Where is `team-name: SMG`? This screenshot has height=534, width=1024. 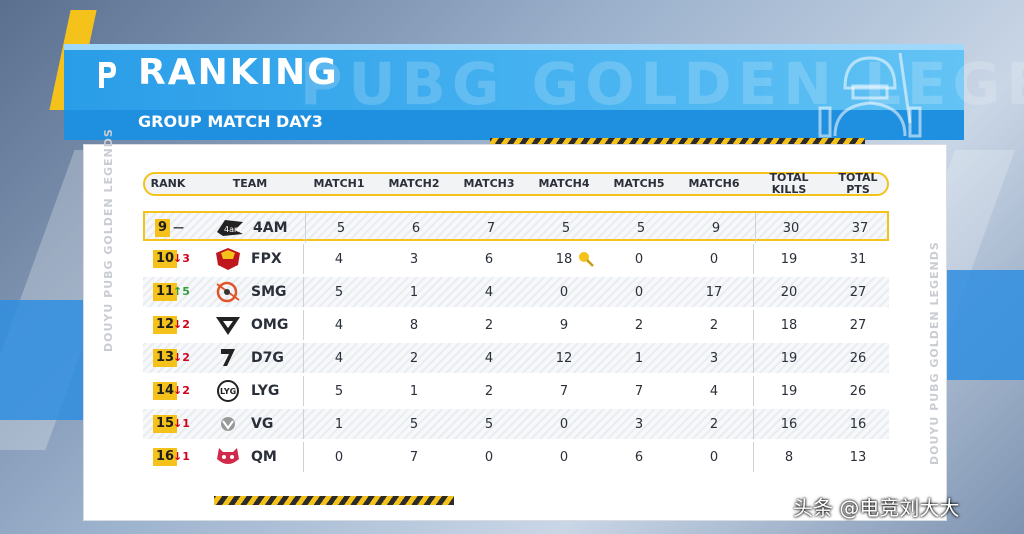
team-name: SMG is located at coordinates (269, 292).